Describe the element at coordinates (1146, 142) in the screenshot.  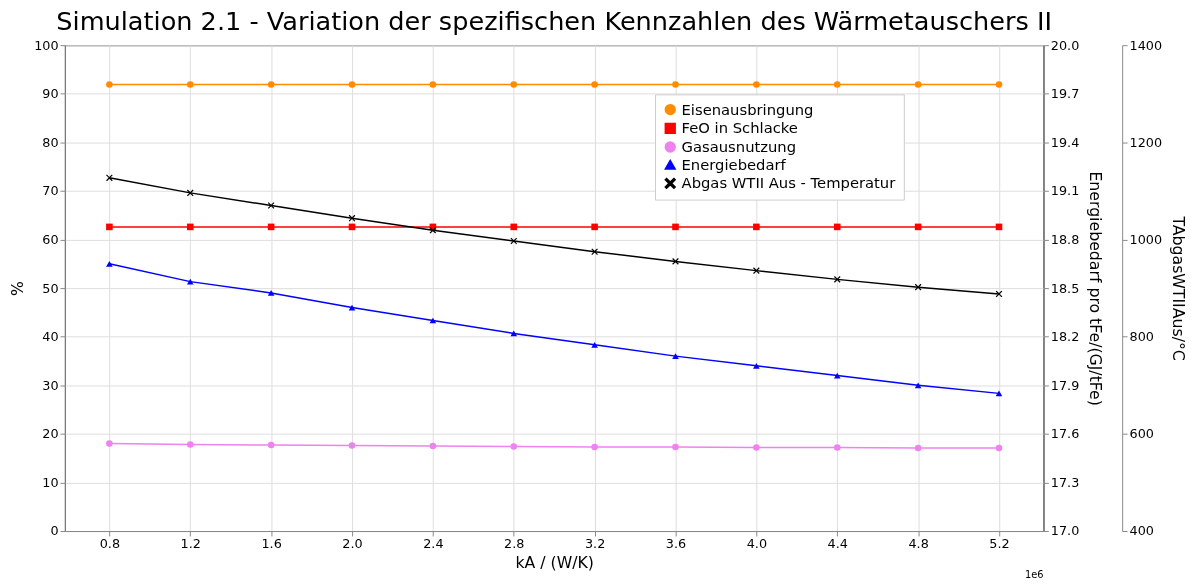
I see `y3-tick-label: 1200` at that location.